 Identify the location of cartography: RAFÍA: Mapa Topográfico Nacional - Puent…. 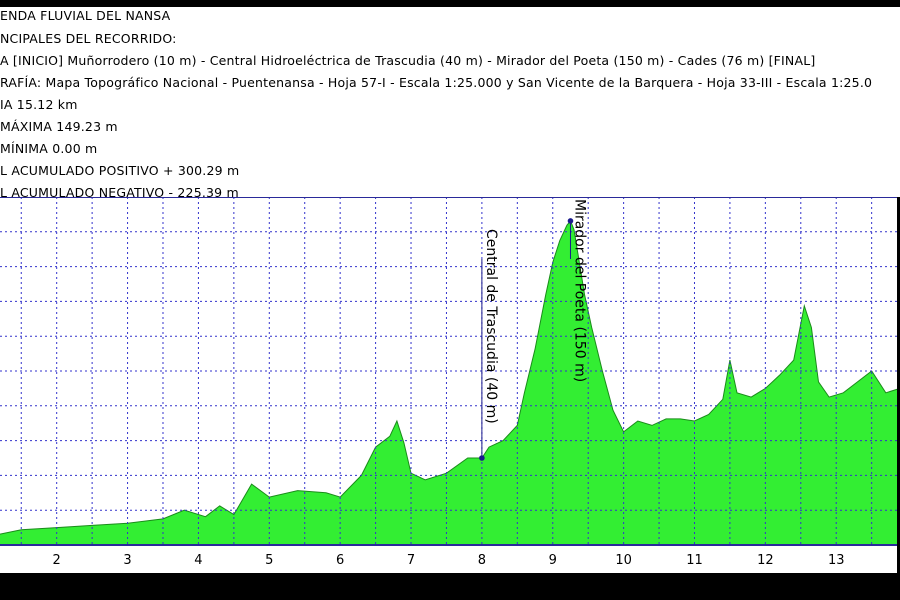
(436, 82).